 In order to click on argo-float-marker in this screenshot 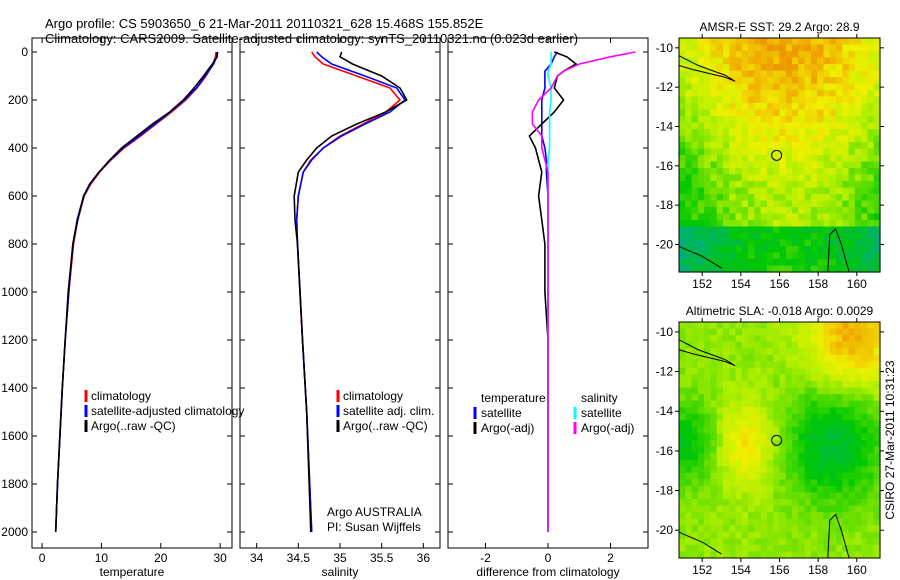, I will do `click(777, 155)`.